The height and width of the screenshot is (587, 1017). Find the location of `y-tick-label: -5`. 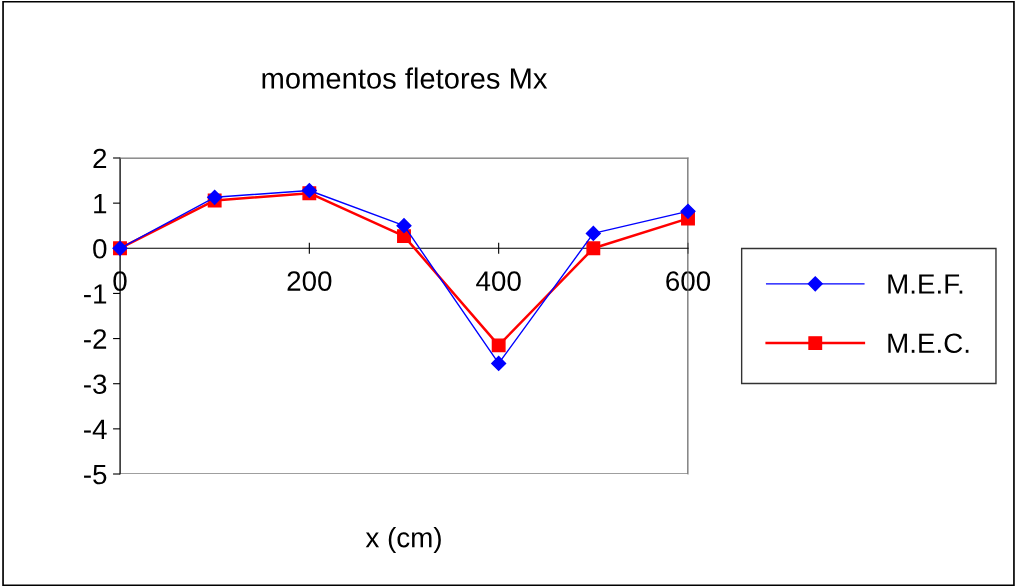

y-tick-label: -5 is located at coordinates (95, 474).